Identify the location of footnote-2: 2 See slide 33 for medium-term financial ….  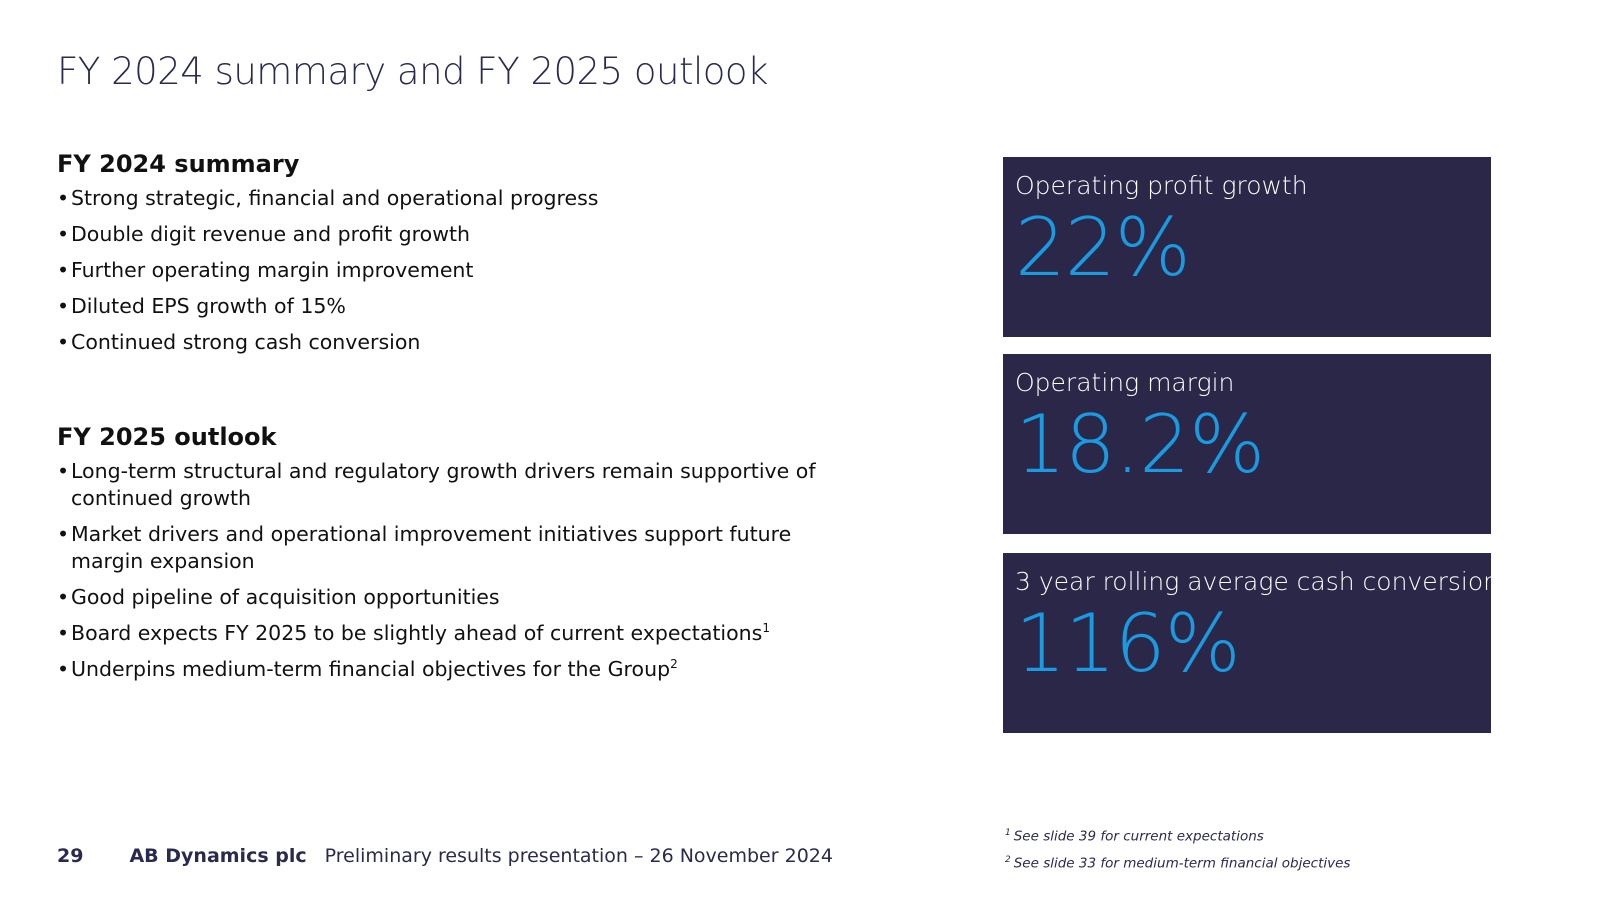
(1177, 863).